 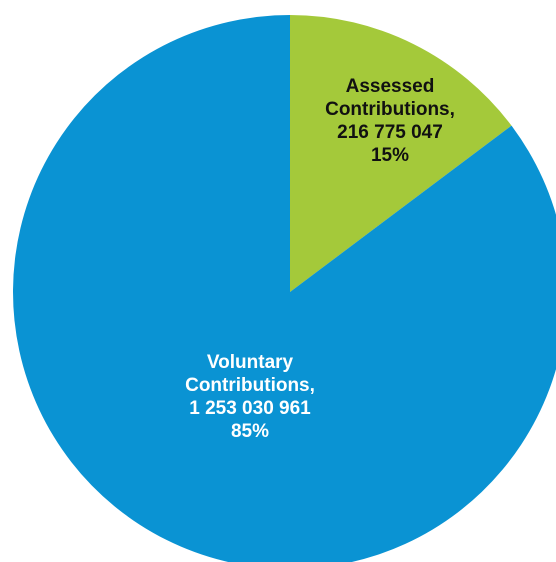 What do you see at coordinates (390, 132) in the screenshot?
I see `slice-value: 216 775 047` at bounding box center [390, 132].